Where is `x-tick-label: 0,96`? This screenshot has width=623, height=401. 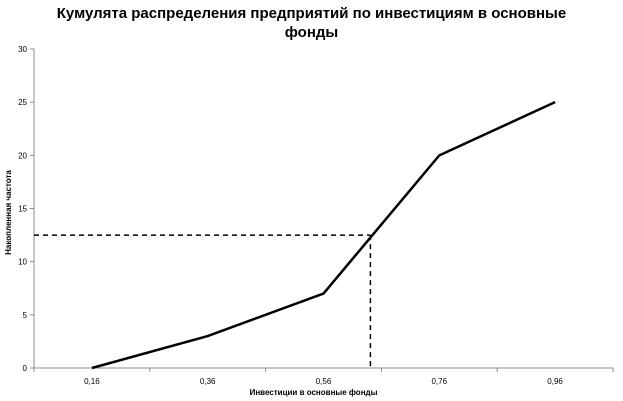
x-tick-label: 0,96 is located at coordinates (555, 381).